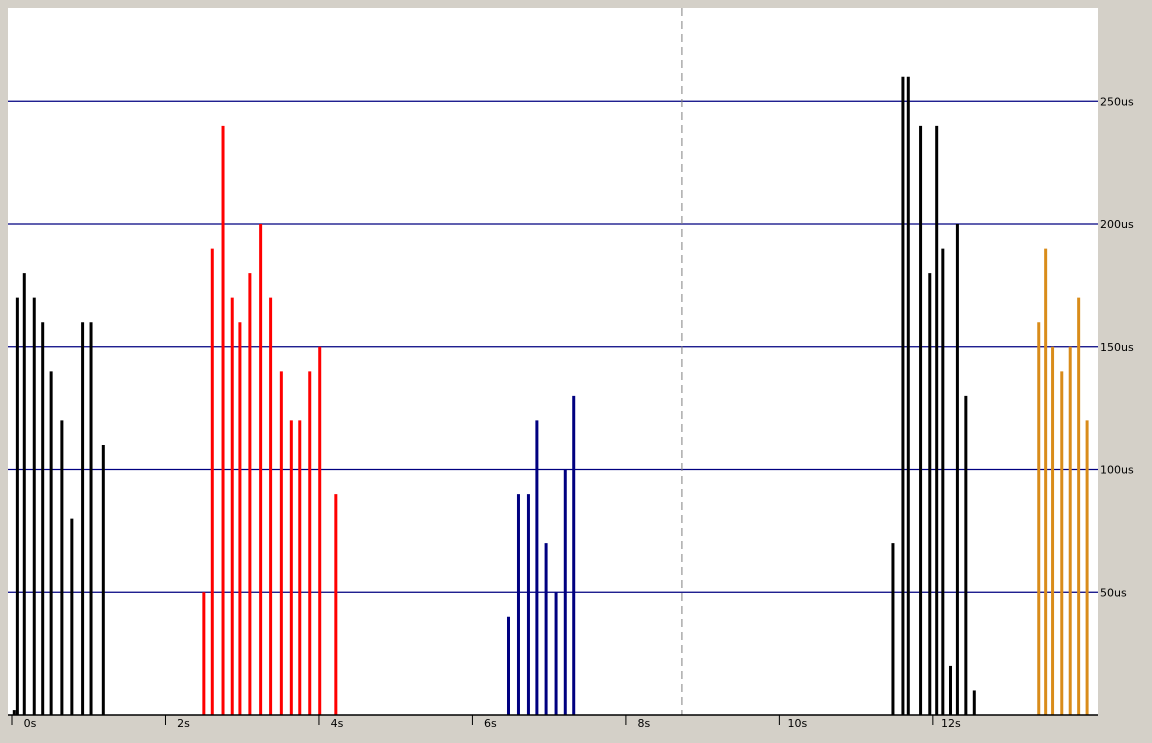 Image resolution: width=1152 pixels, height=743 pixels. What do you see at coordinates (798, 723) in the screenshot?
I see `x-tick-label: 10s` at bounding box center [798, 723].